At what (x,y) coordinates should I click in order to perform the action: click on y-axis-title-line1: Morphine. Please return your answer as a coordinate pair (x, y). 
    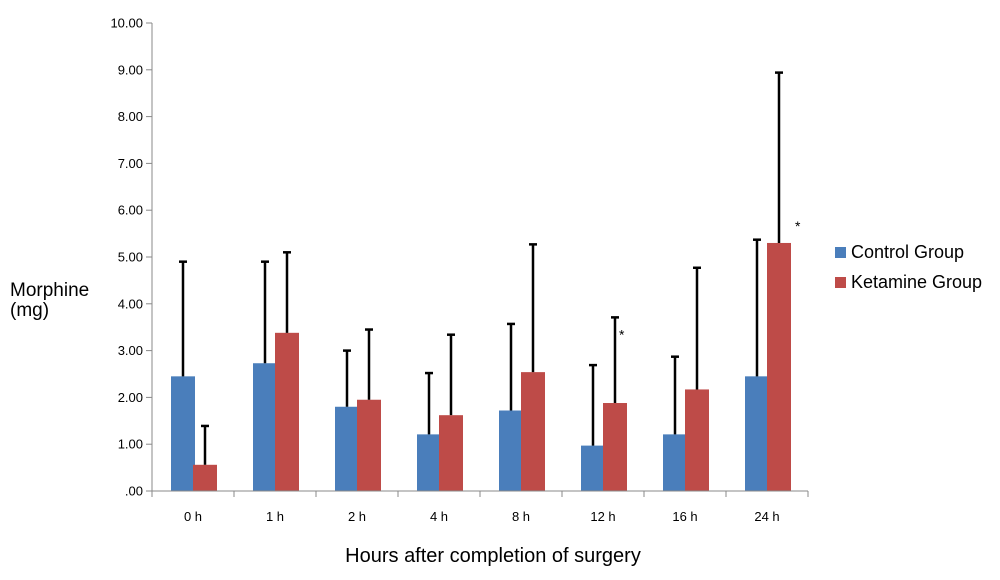
    Looking at the image, I should click on (49, 290).